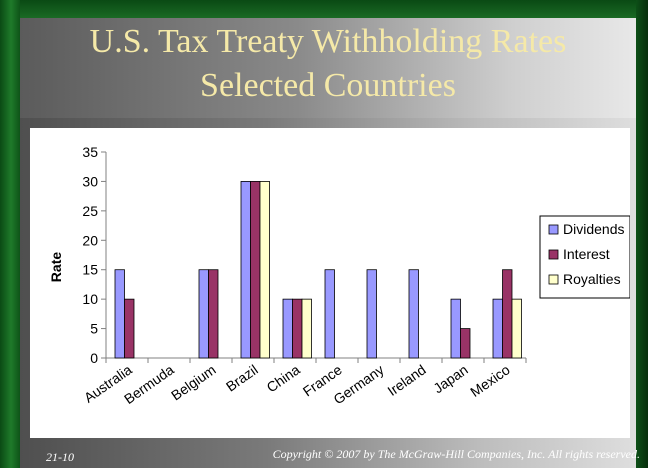 This screenshot has height=468, width=648. I want to click on bar-interest-mexico, so click(507, 314).